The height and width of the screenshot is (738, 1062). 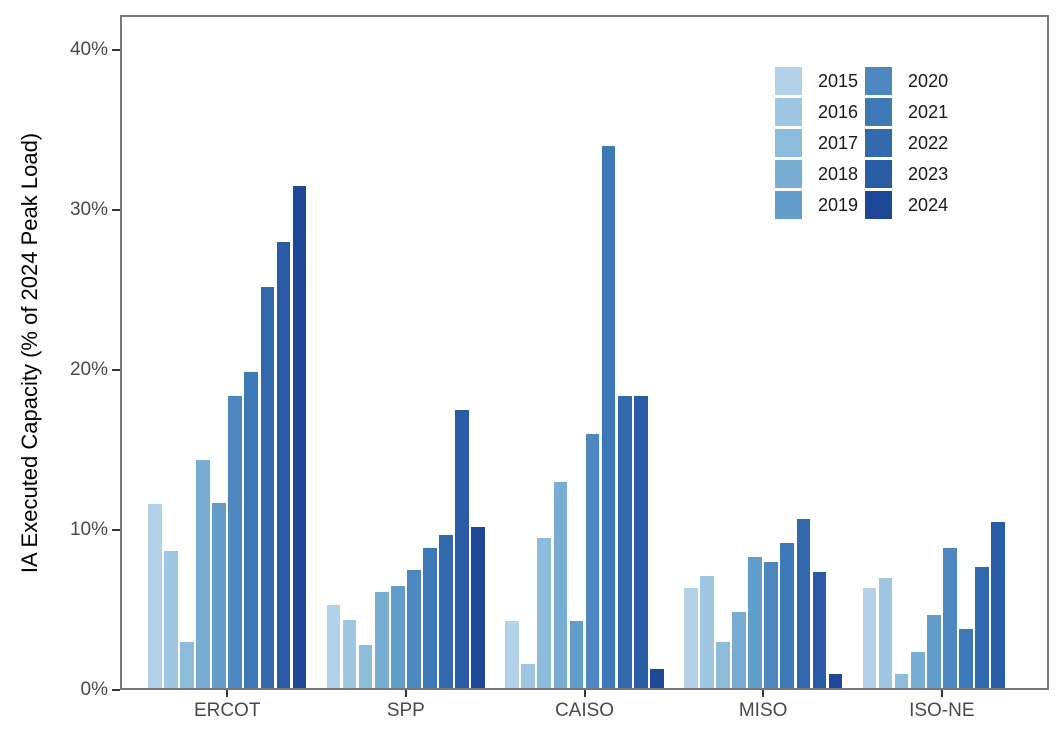 What do you see at coordinates (397, 638) in the screenshot?
I see `bar-spp-2019` at bounding box center [397, 638].